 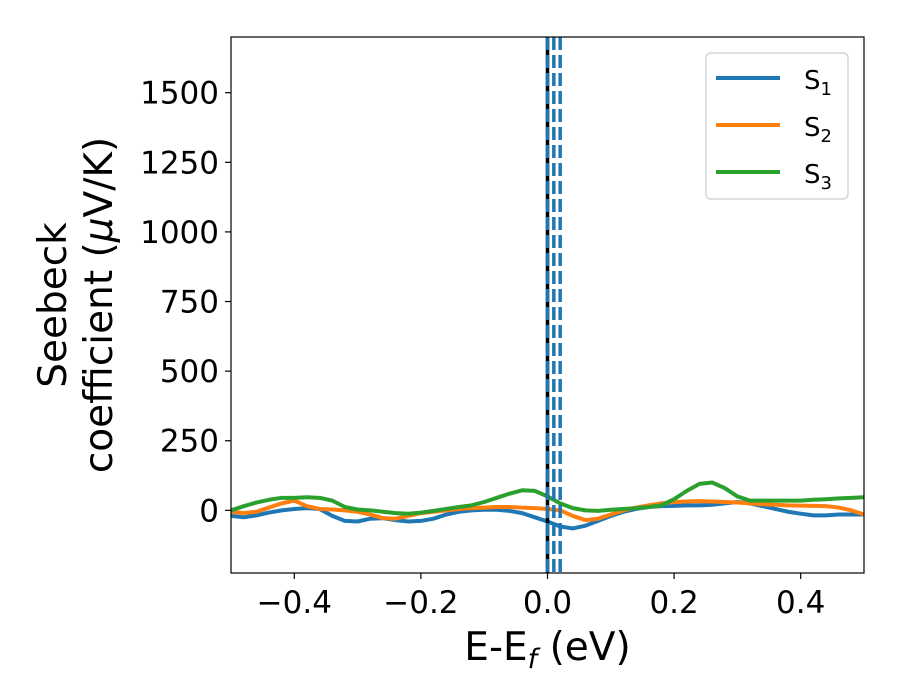 I want to click on x-axis-label-main: E-E, so click(x=495, y=647).